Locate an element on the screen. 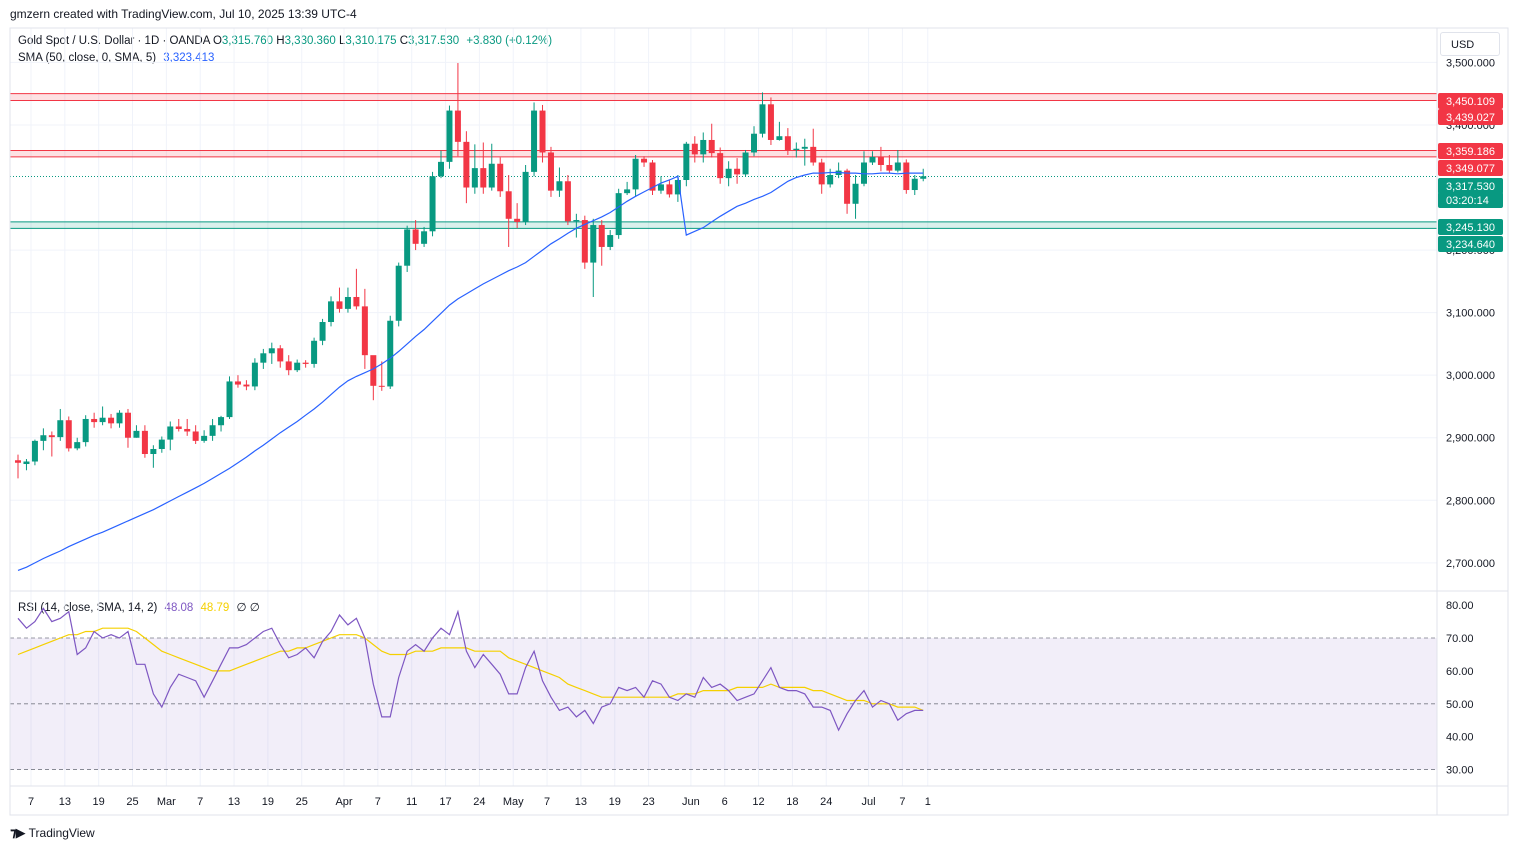 The height and width of the screenshot is (850, 1519). level-label: 3,439.027 is located at coordinates (1470, 118).